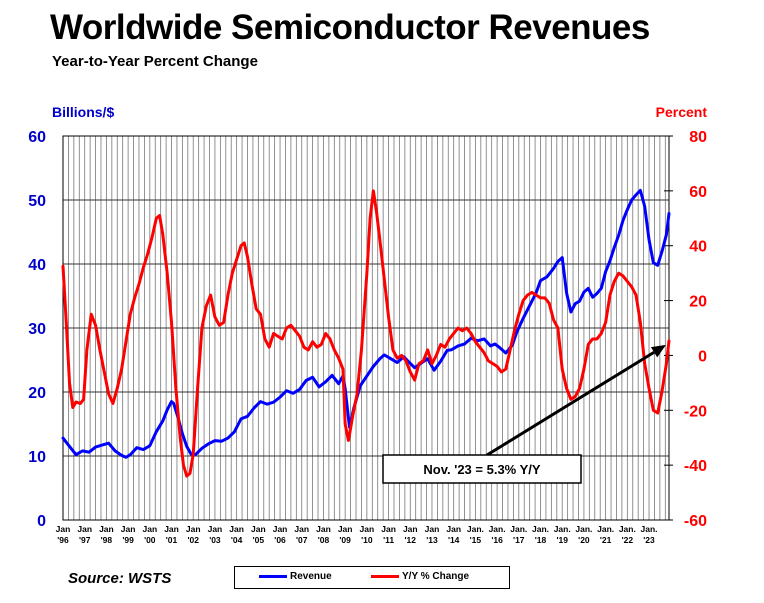 The width and height of the screenshot is (764, 603). What do you see at coordinates (570, 403) in the screenshot?
I see `annotation-arrow` at bounding box center [570, 403].